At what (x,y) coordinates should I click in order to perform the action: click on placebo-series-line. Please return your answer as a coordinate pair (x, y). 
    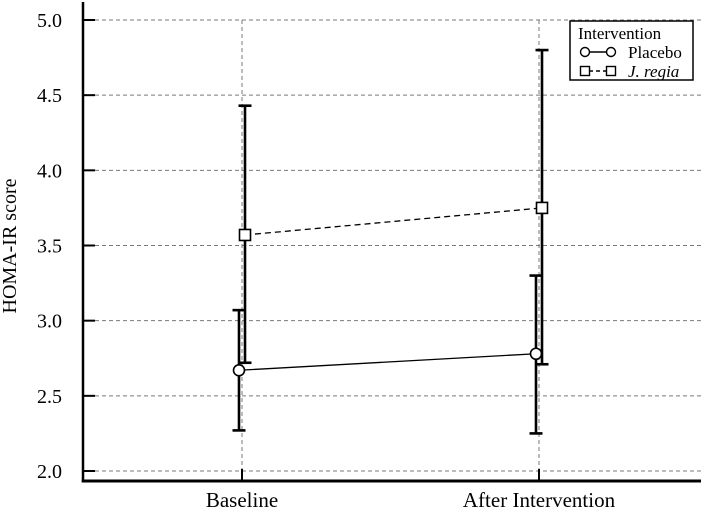
    Looking at the image, I should click on (387, 362).